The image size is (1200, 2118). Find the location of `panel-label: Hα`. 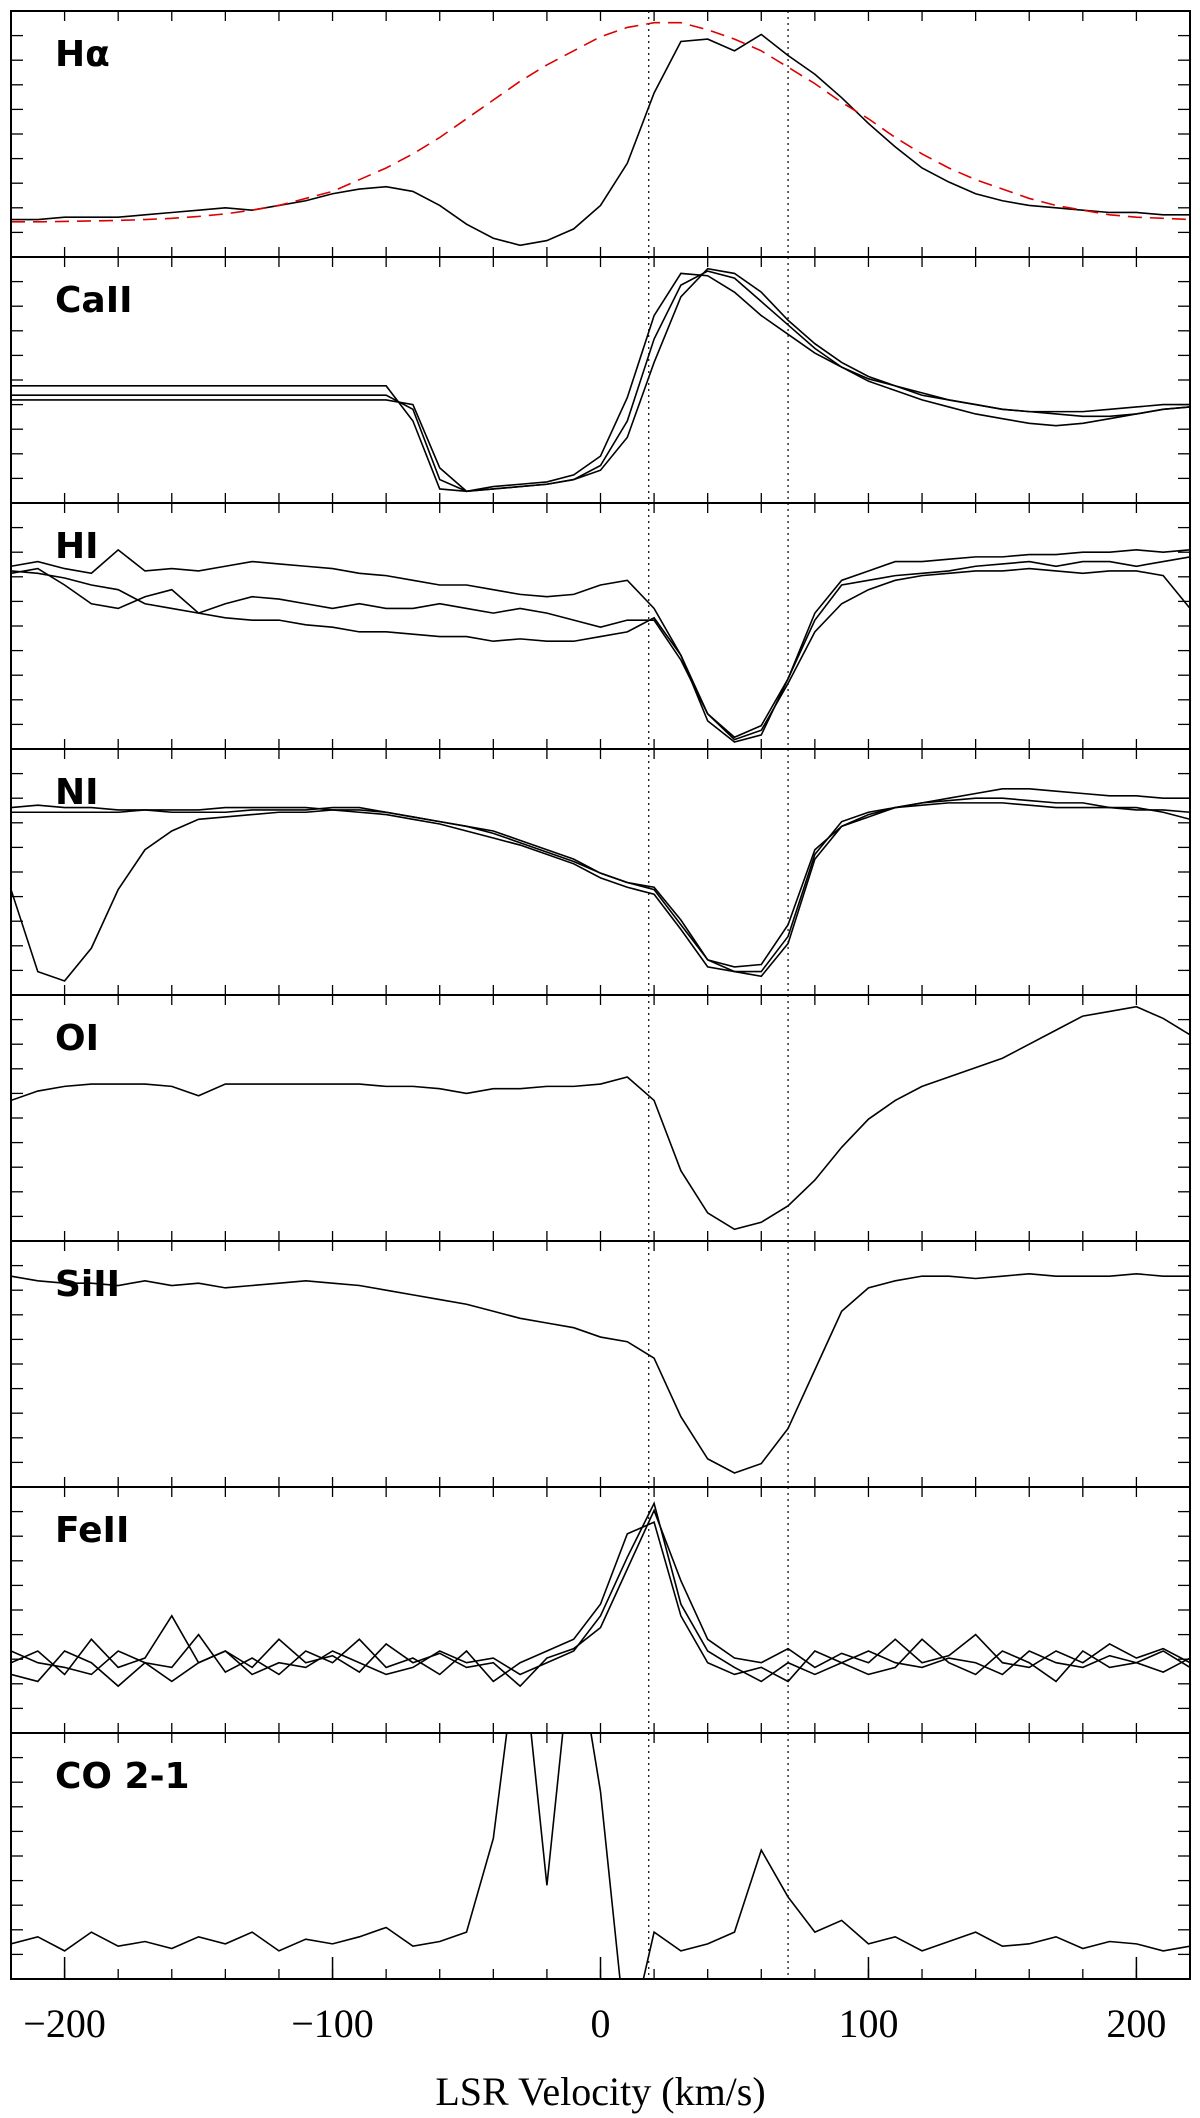

panel-label: Hα is located at coordinates (82, 54).